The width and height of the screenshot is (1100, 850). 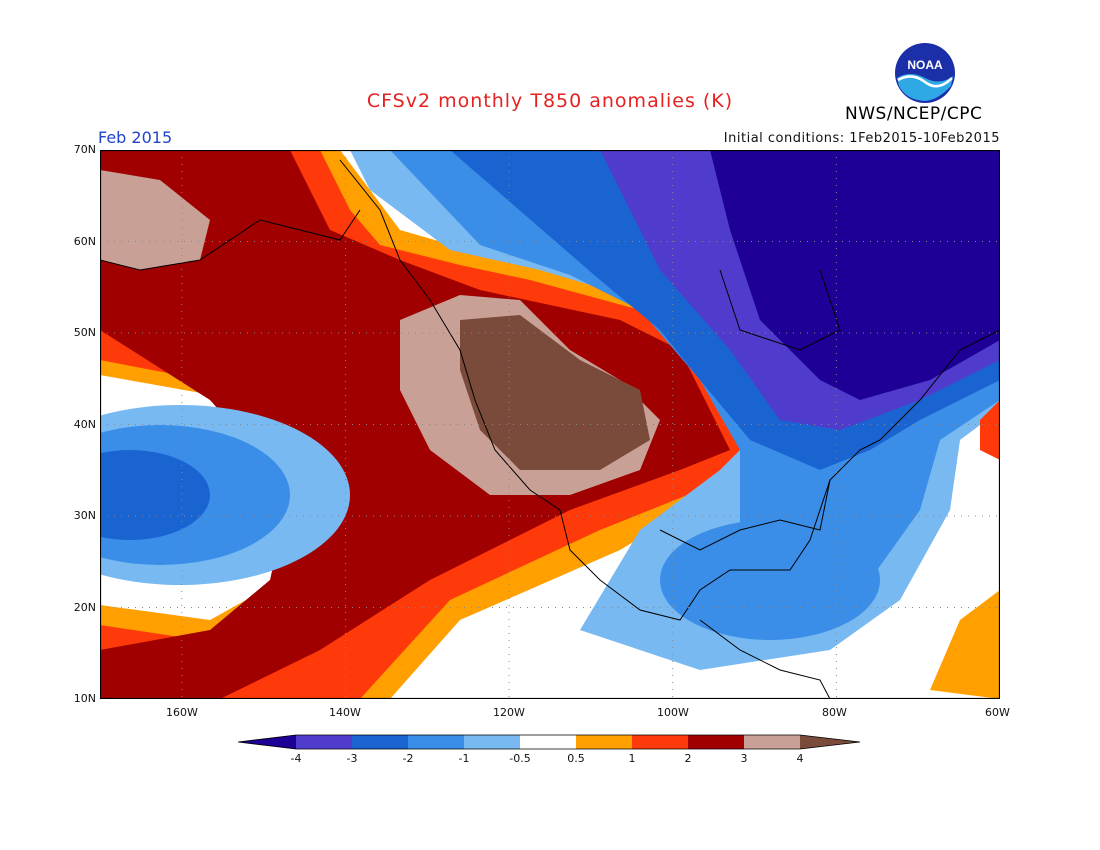 What do you see at coordinates (84, 424) in the screenshot?
I see `lat-tick: 40N` at bounding box center [84, 424].